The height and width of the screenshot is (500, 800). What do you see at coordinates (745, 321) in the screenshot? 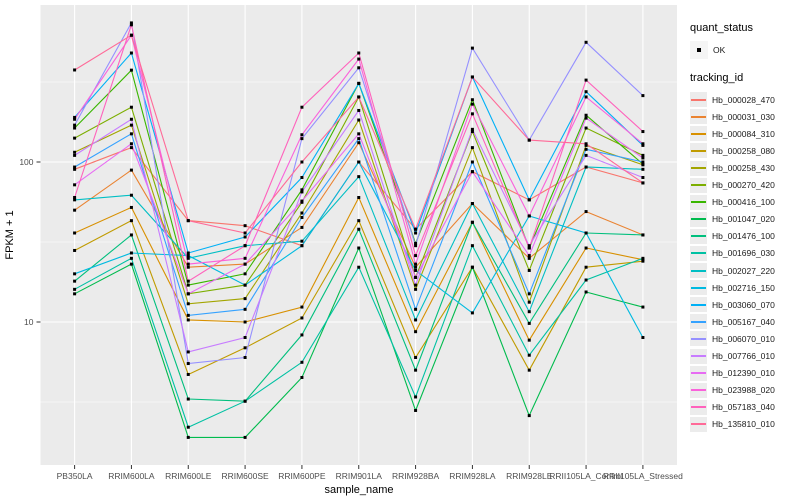
I see `legend-item-Hb_005167_040: Hb_005167_040` at bounding box center [745, 321].